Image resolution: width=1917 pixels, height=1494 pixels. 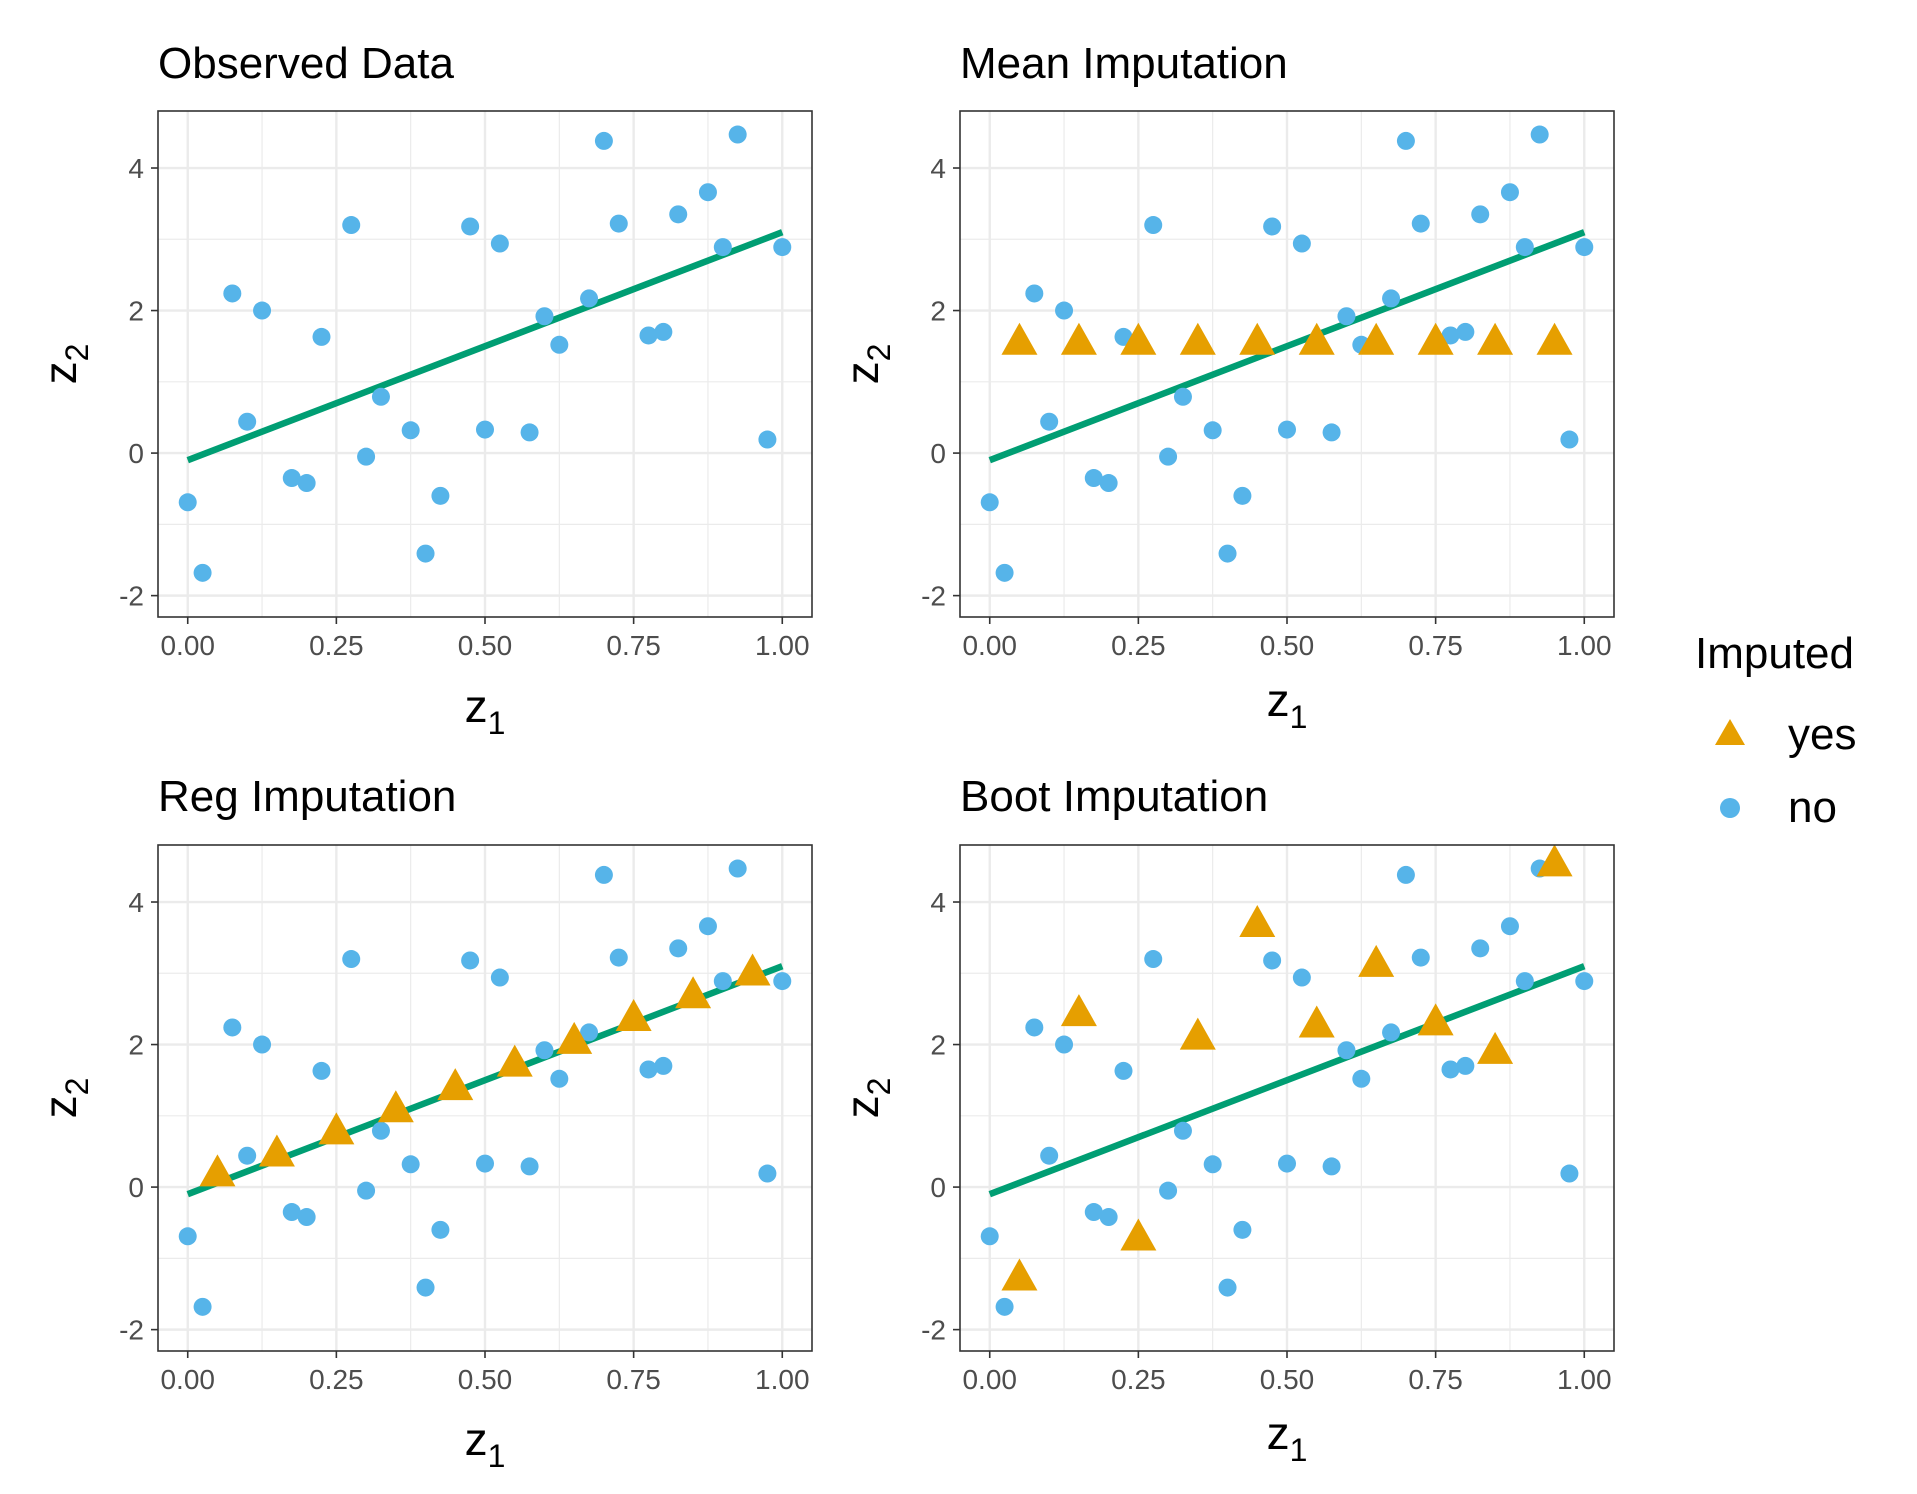 What do you see at coordinates (1778, 807) in the screenshot?
I see `legend-item-no: no` at bounding box center [1778, 807].